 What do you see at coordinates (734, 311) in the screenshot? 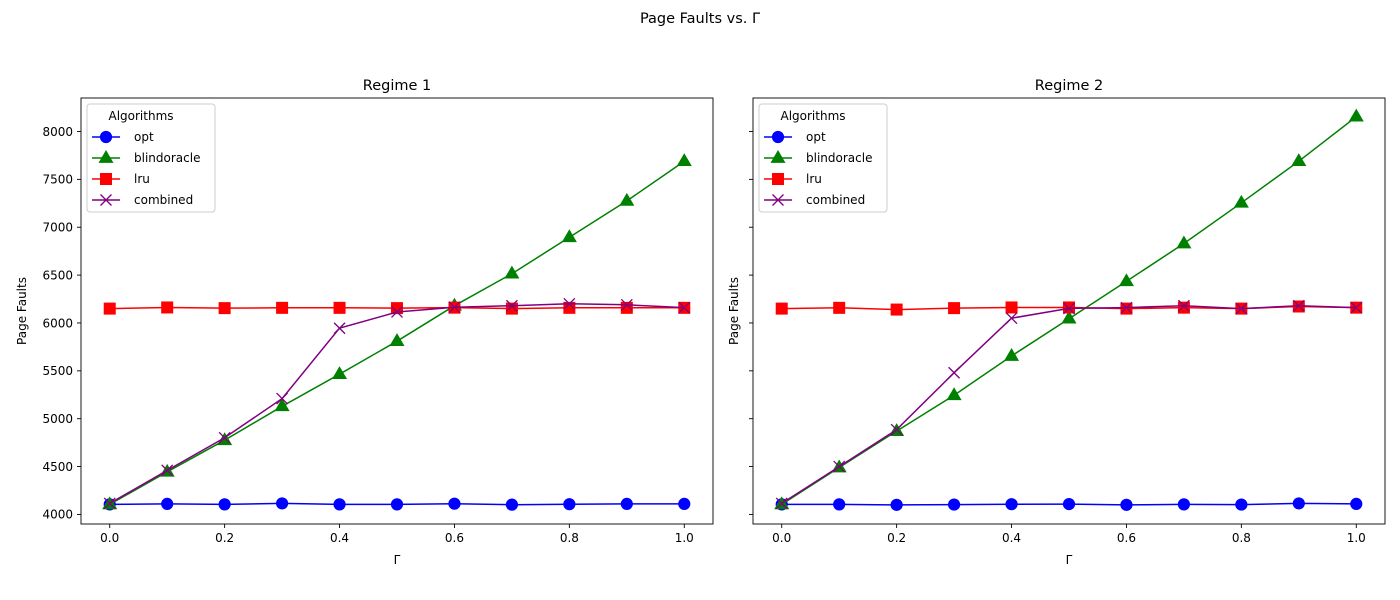
I see `y-axis-label: Page Faults` at bounding box center [734, 311].